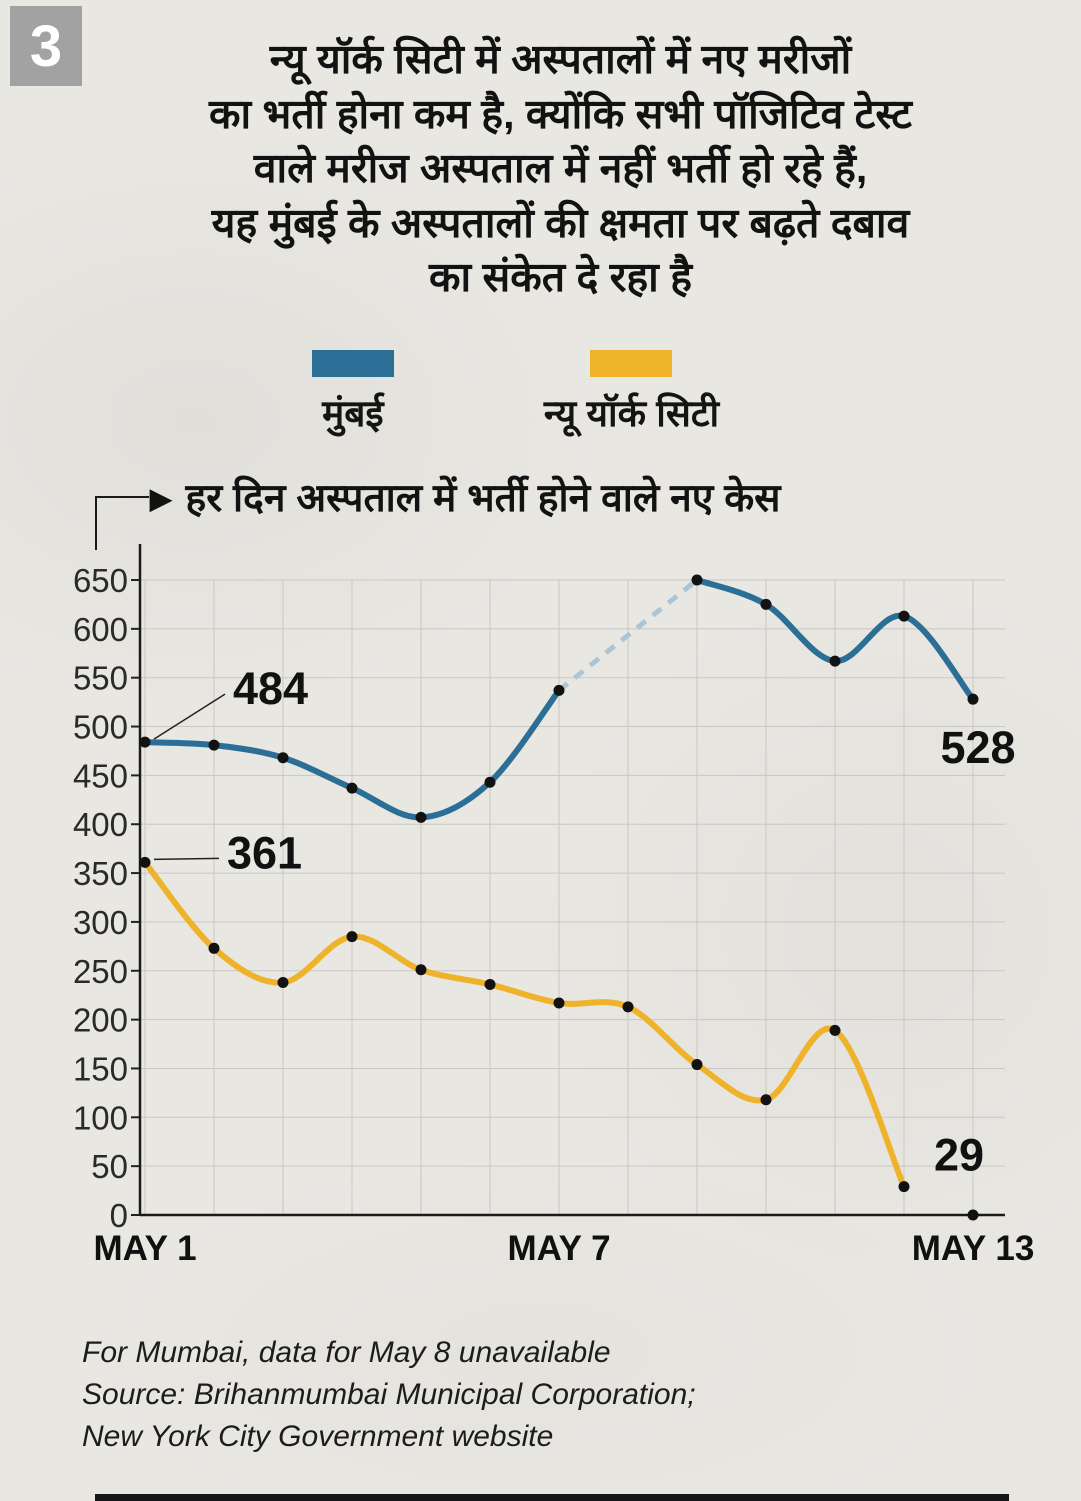 This screenshot has height=1501, width=1081. What do you see at coordinates (528, 393) in the screenshot?
I see `legend: मुंबई न्यू यॉर्क सिटी` at bounding box center [528, 393].